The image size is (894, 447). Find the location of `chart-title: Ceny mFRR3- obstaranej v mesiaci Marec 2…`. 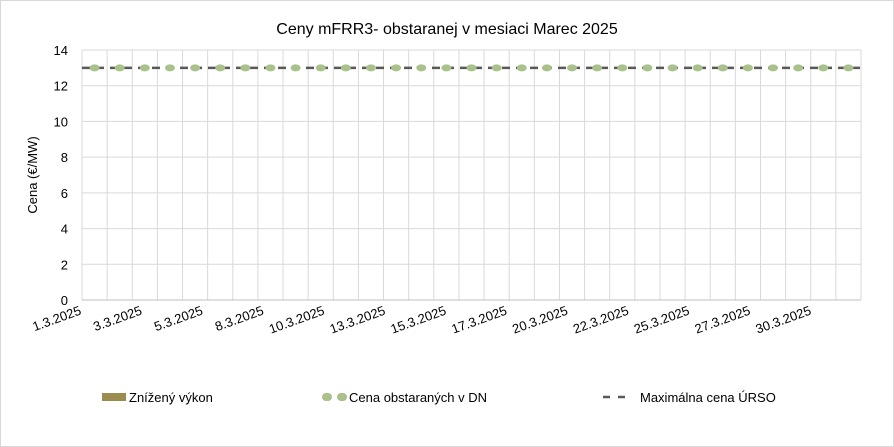

chart-title: Ceny mFRR3- obstaranej v mesiaci Marec 2… is located at coordinates (447, 29).